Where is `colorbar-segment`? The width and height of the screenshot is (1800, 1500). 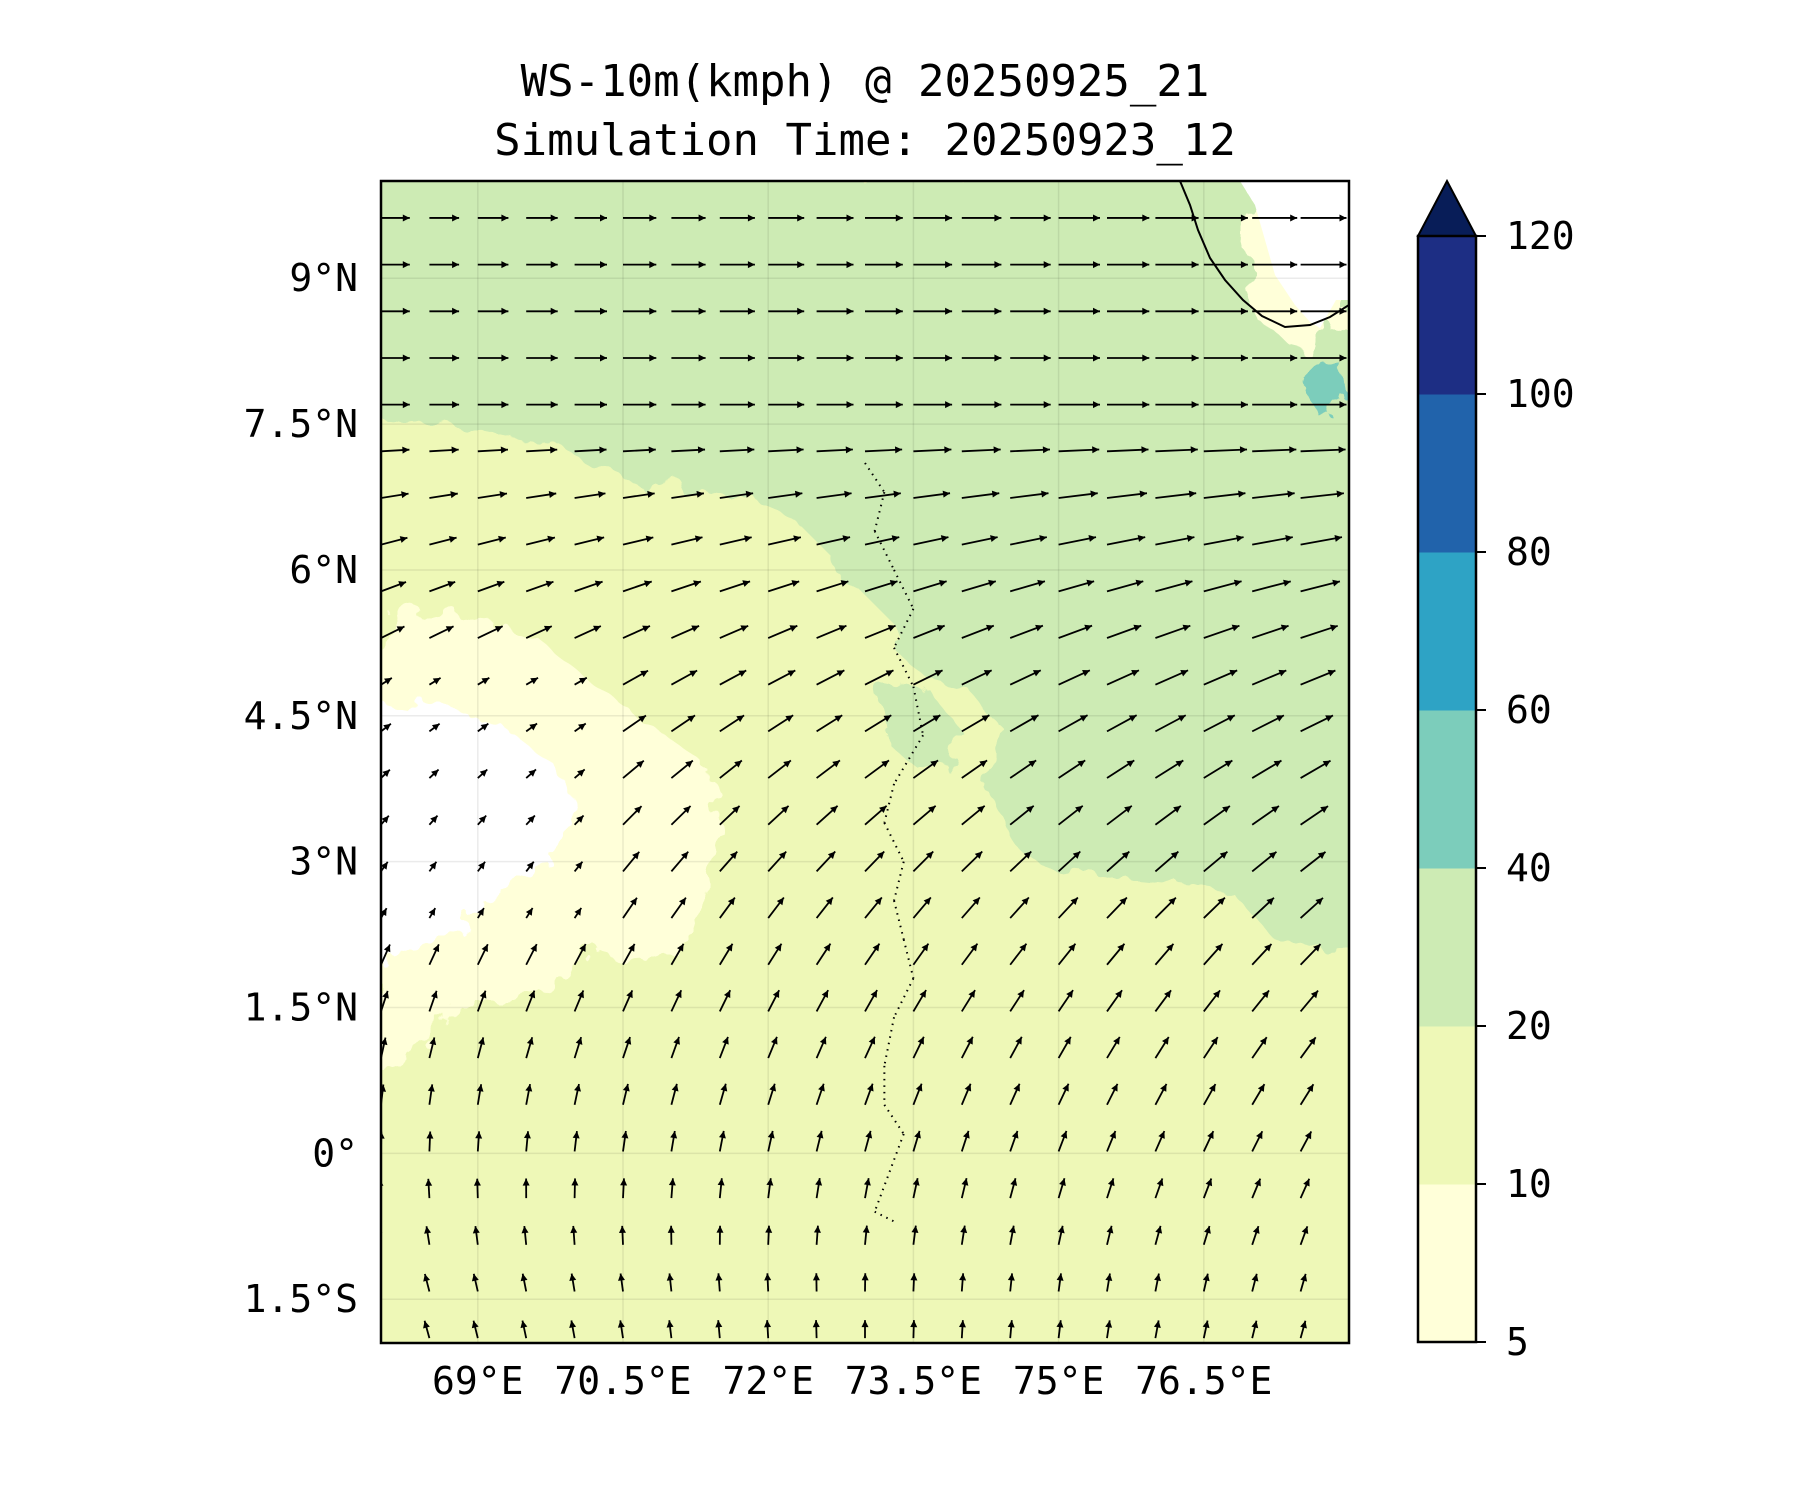 colorbar-segment is located at coordinates (1447, 1105).